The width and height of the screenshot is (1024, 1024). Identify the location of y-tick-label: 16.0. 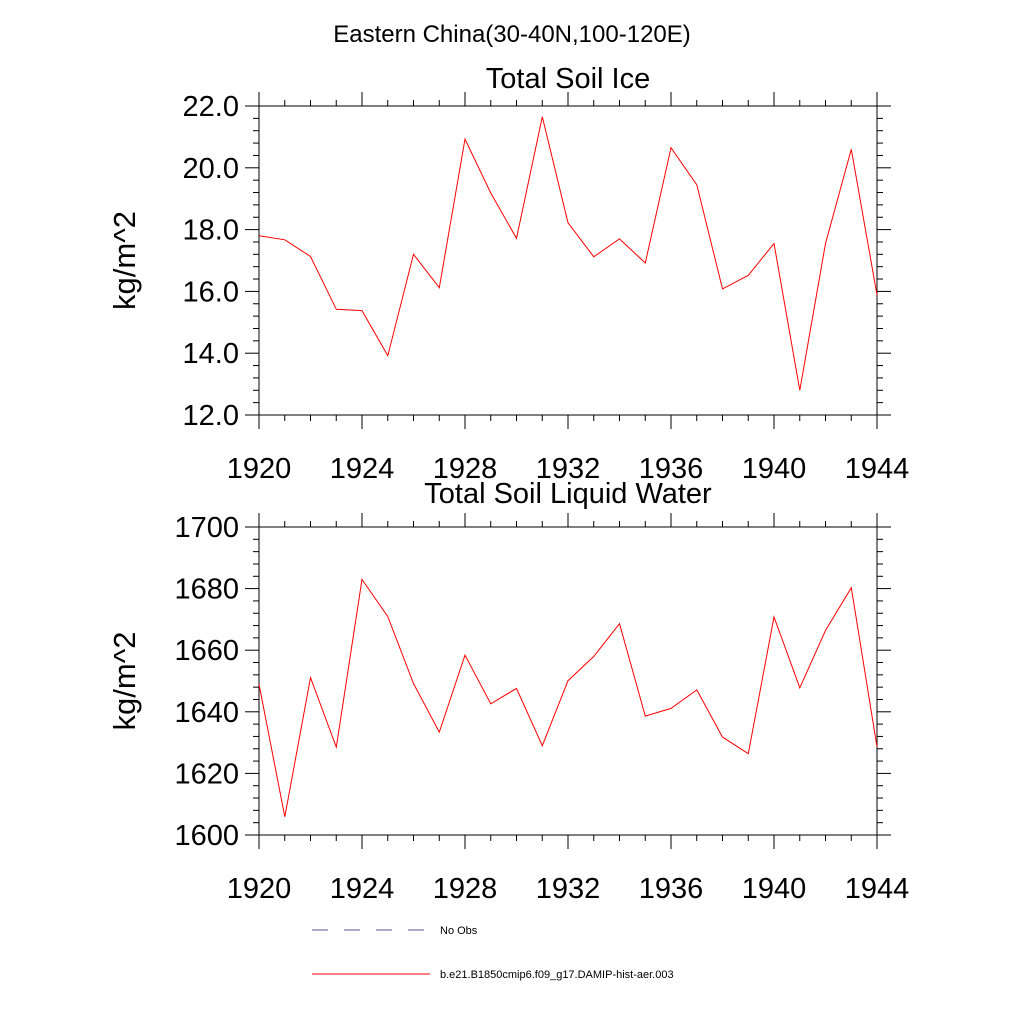
(211, 292).